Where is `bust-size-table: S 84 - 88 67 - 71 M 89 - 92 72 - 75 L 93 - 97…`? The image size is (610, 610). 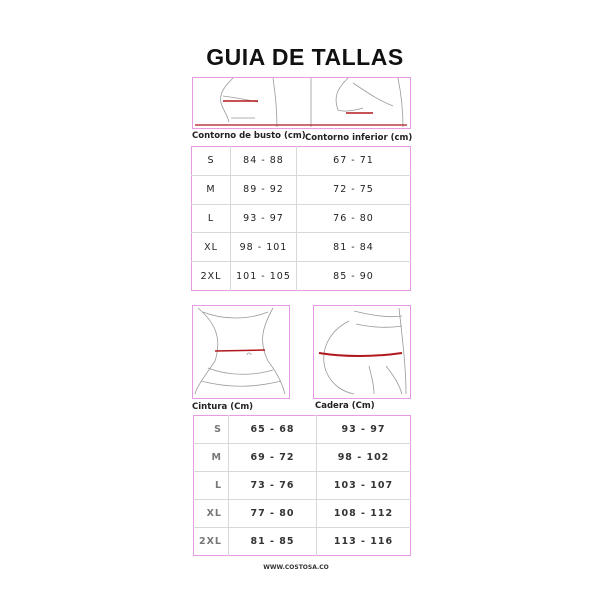
bust-size-table: S 84 - 88 67 - 71 M 89 - 92 72 - 75 L 93 - 97… is located at coordinates (301, 218).